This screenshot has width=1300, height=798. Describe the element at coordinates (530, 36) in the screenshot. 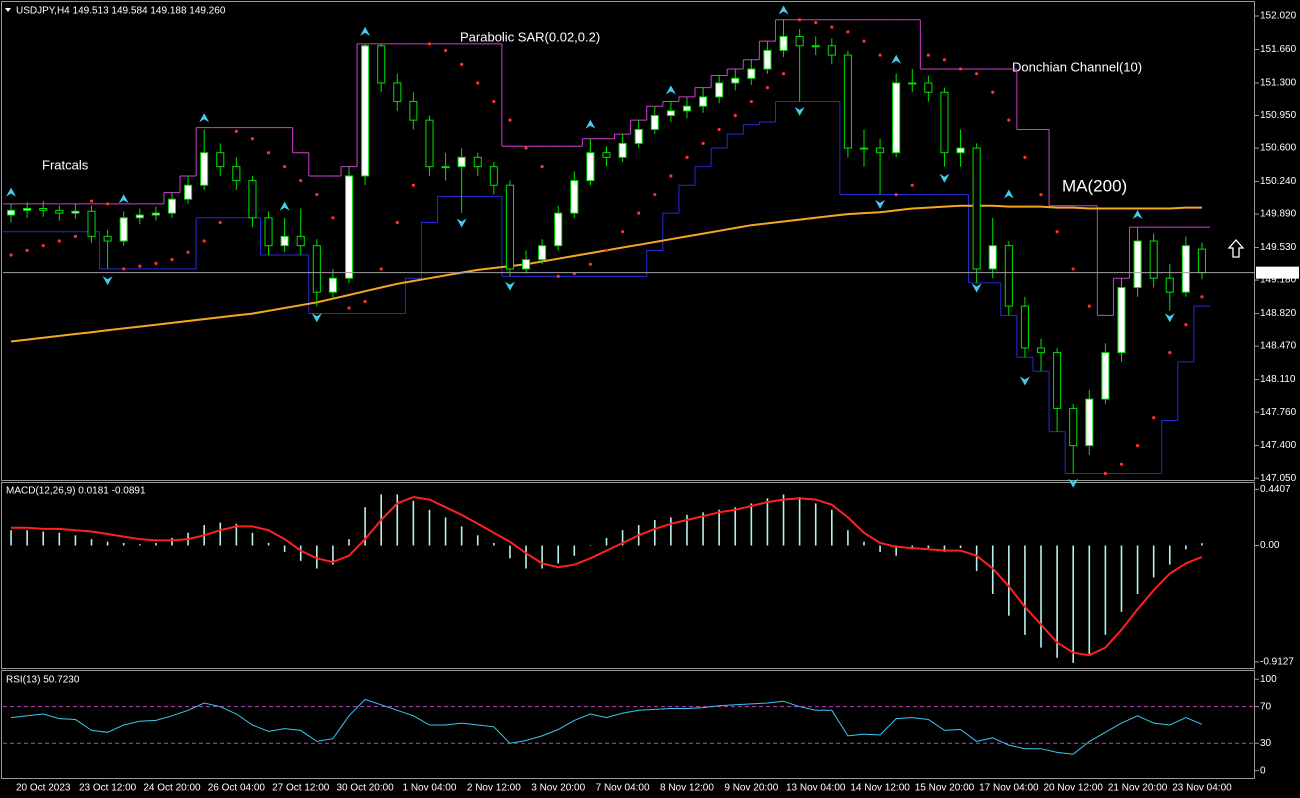

I see `sar-label: Parabolic SAR(0.02,0.2)` at that location.